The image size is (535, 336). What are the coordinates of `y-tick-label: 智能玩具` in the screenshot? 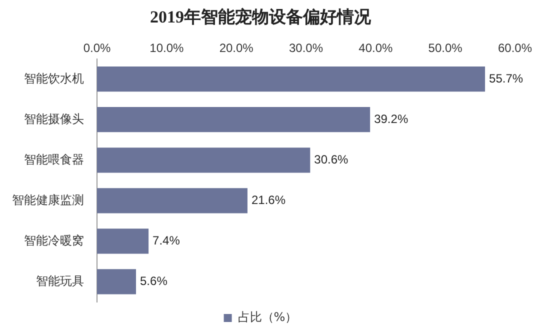 It's located at (60, 281).